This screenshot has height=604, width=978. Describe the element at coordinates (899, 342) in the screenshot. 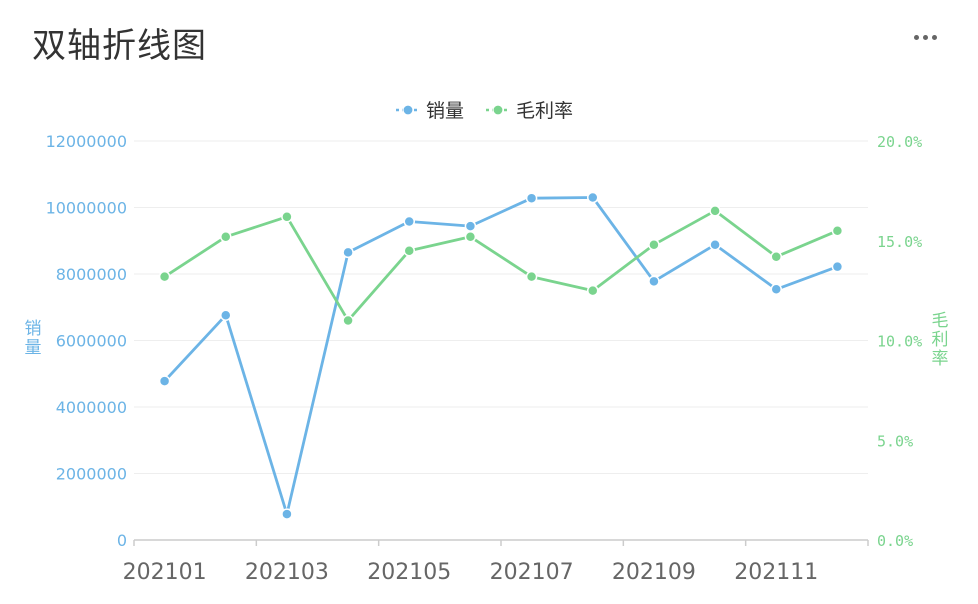

I see `y-right-tick-label: 10.0%` at that location.